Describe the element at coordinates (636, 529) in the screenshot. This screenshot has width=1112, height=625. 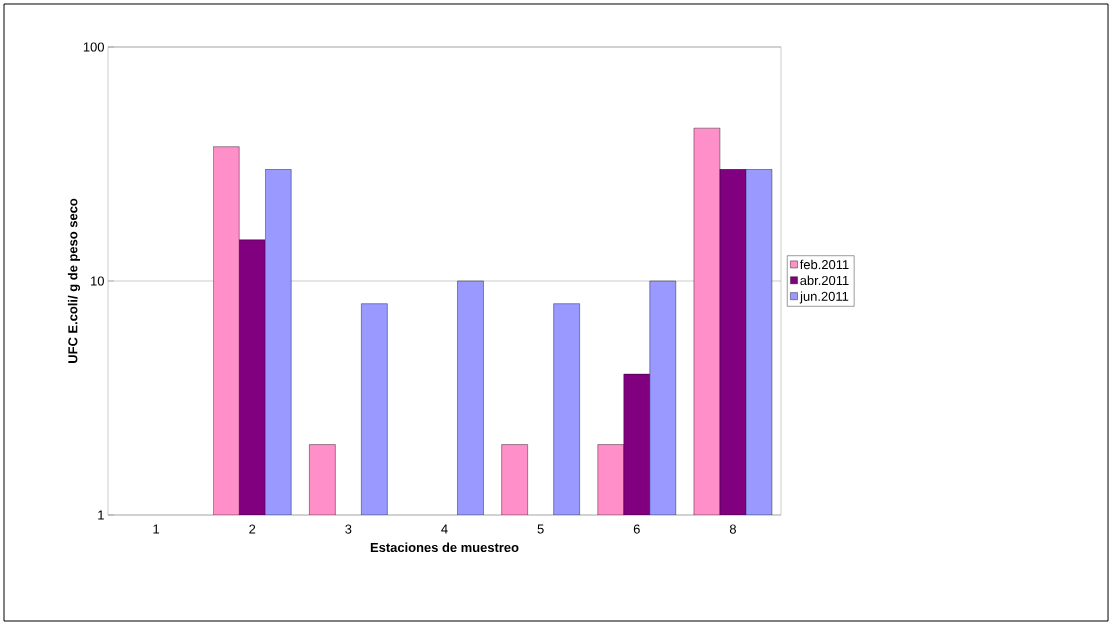
I see `x-tick-label: 6` at that location.